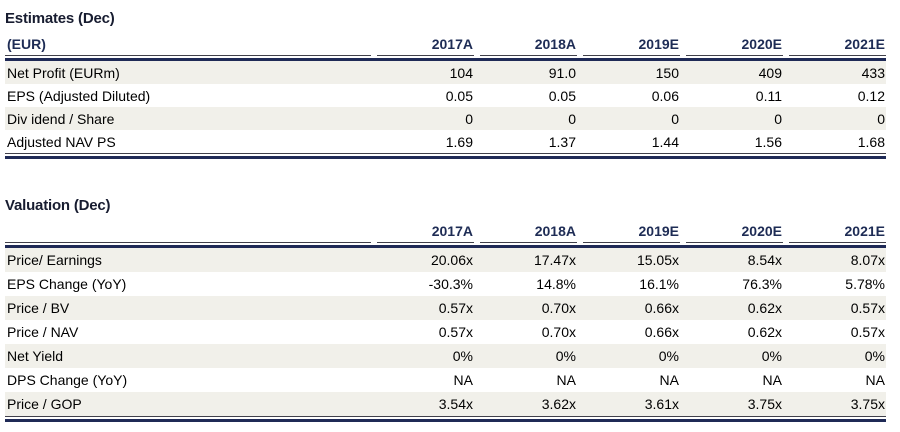  Describe the element at coordinates (661, 404) in the screenshot. I see `cell-value: 3.61x` at that location.